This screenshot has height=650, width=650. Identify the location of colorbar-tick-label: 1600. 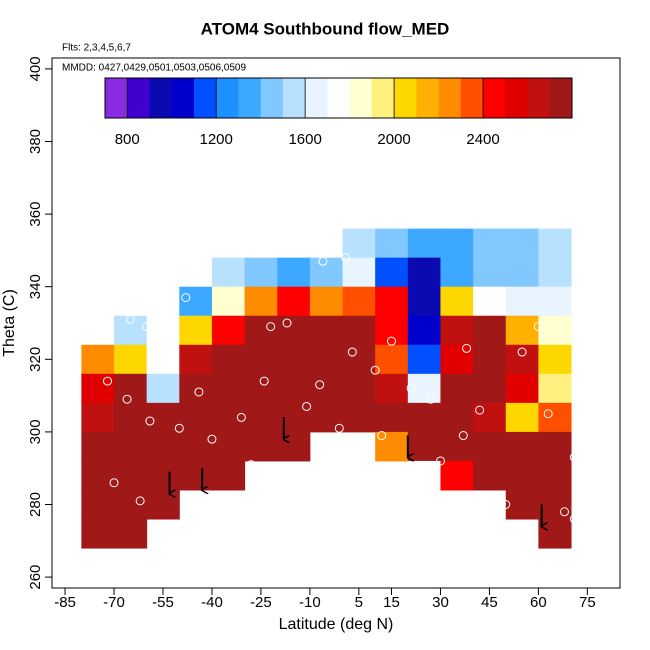
(304, 139).